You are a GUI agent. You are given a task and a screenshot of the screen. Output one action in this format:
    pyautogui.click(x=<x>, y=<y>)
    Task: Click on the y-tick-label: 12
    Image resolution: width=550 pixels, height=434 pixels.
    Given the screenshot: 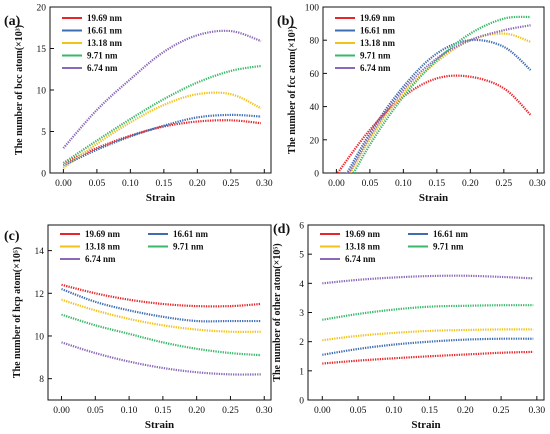 What is the action you would take?
    pyautogui.click(x=40, y=295)
    